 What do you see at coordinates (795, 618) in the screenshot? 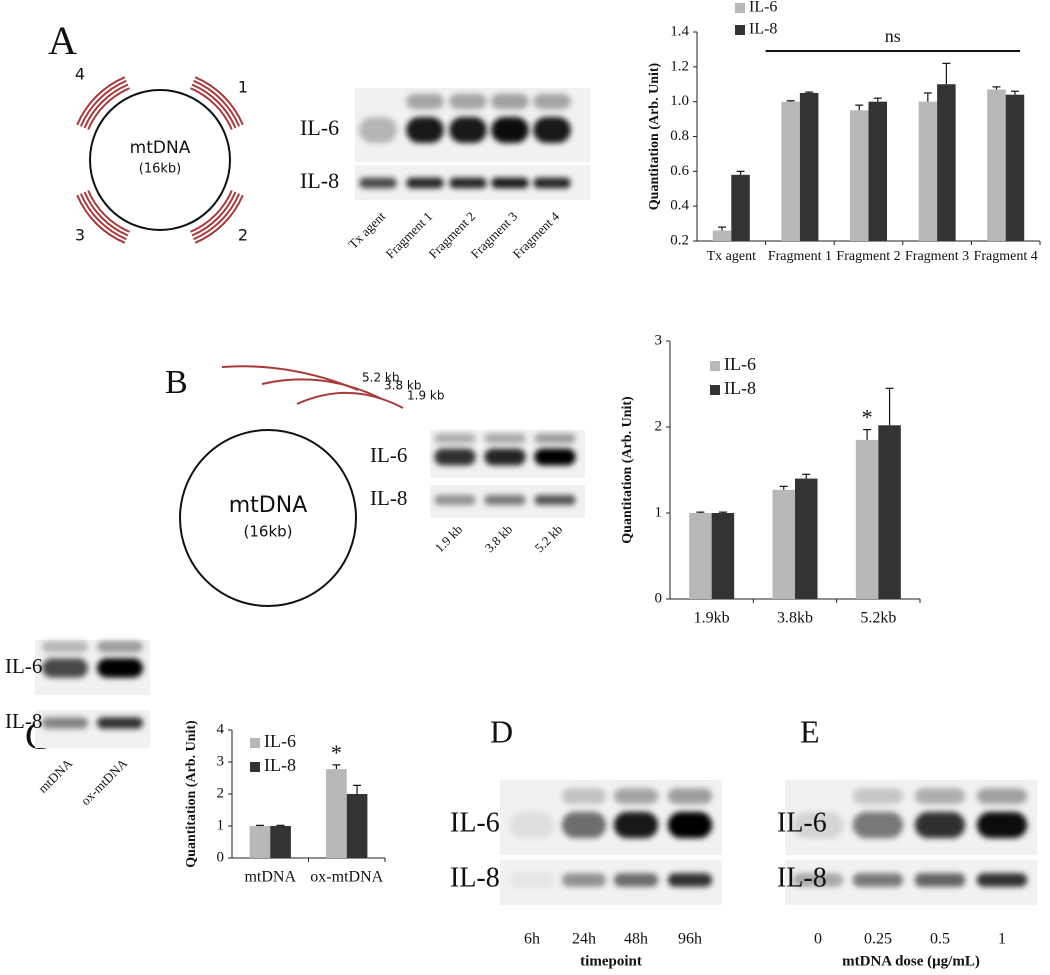
I see `x-tick-label: 3.8kb` at bounding box center [795, 618].